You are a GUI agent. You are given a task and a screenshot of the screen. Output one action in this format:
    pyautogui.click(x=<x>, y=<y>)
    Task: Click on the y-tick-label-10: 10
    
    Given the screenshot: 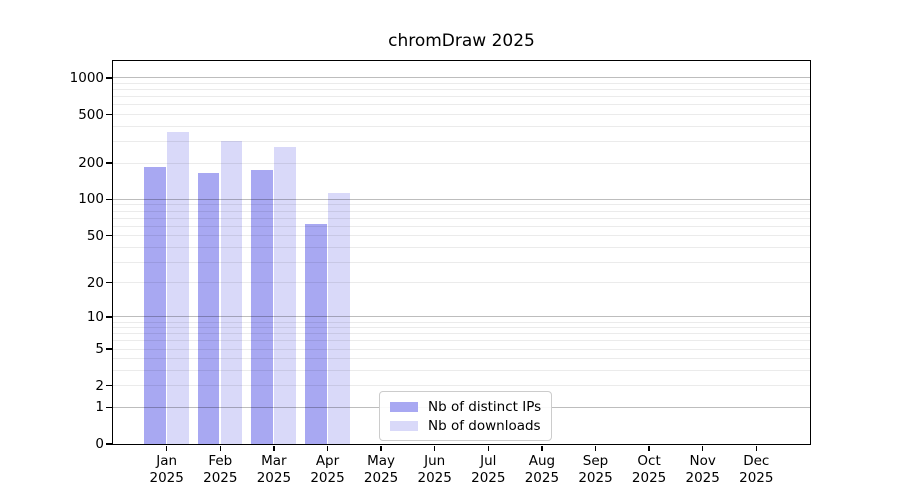 What is the action you would take?
    pyautogui.click(x=95, y=316)
    